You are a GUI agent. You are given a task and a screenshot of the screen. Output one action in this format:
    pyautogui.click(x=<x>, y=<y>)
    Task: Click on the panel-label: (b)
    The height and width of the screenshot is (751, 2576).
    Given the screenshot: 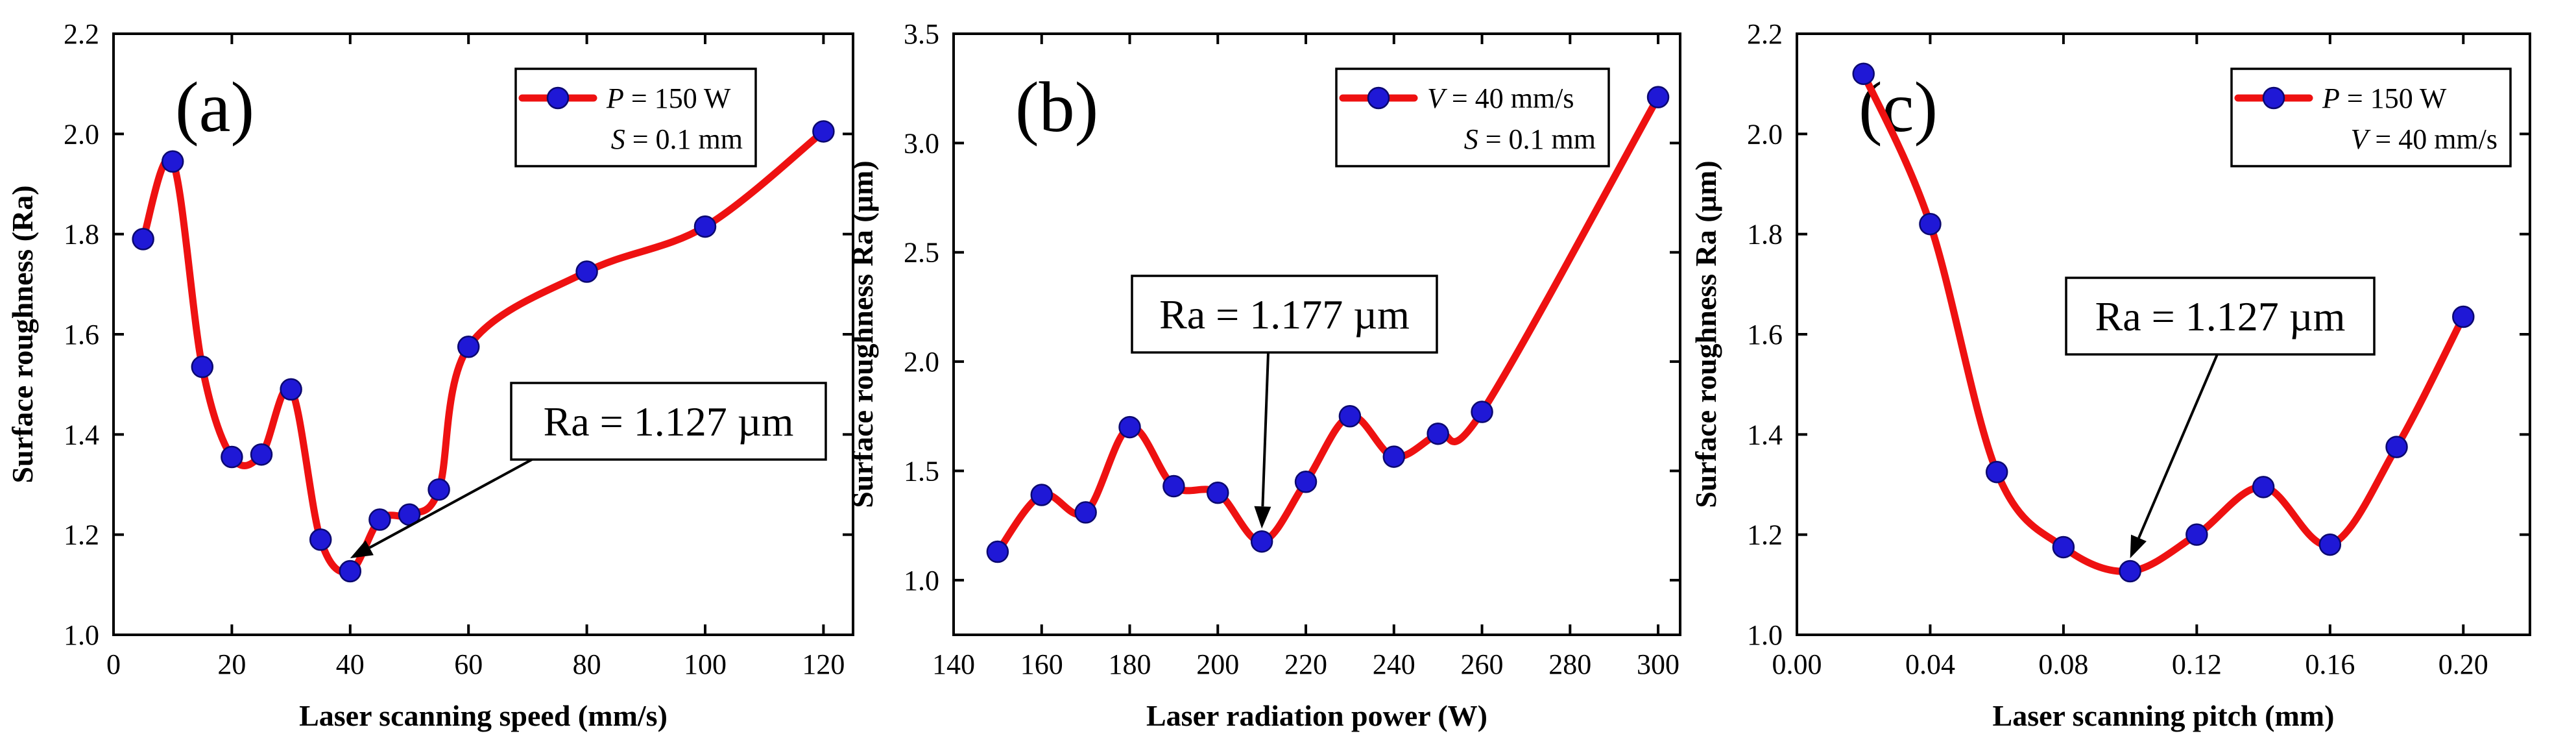 What is the action you would take?
    pyautogui.click(x=1056, y=107)
    